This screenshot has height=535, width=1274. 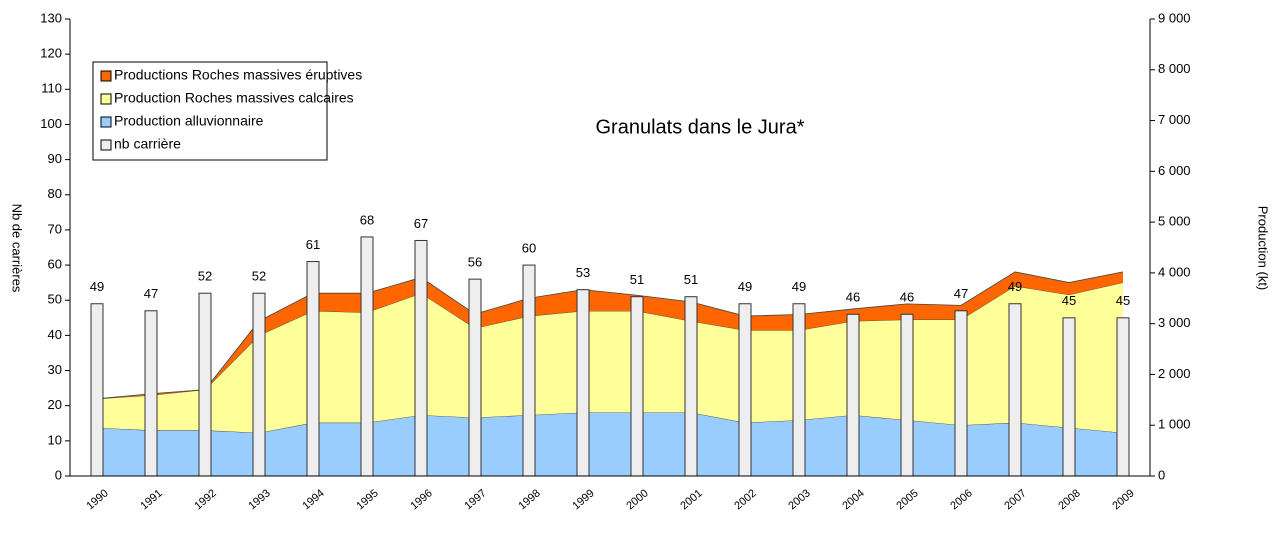 What do you see at coordinates (1161, 474) in the screenshot?
I see `y2-tick-label: 0` at bounding box center [1161, 474].